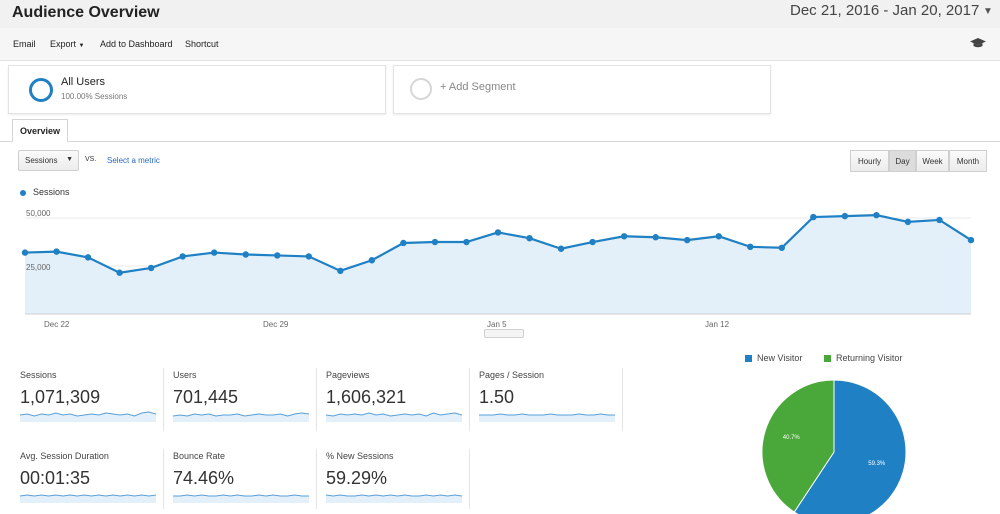 Image resolution: width=1000 pixels, height=514 pixels. Describe the element at coordinates (197, 89) in the screenshot. I see `segment-all-users: All Users 100.00% Sessions` at that location.